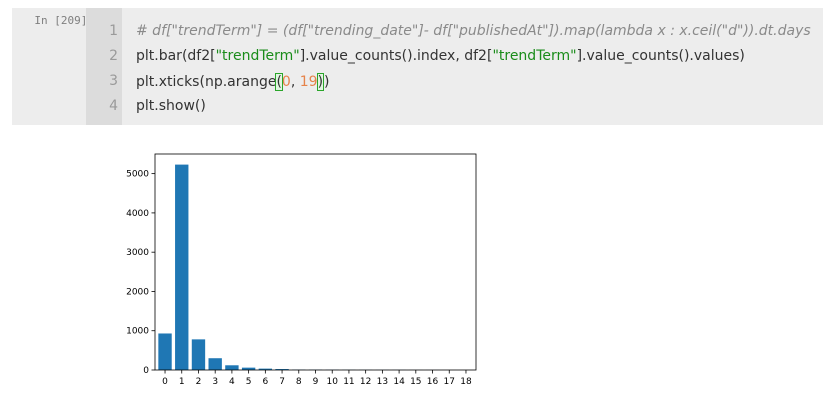 This screenshot has height=412, width=823. I want to click on x-tick-label: 0, so click(165, 382).